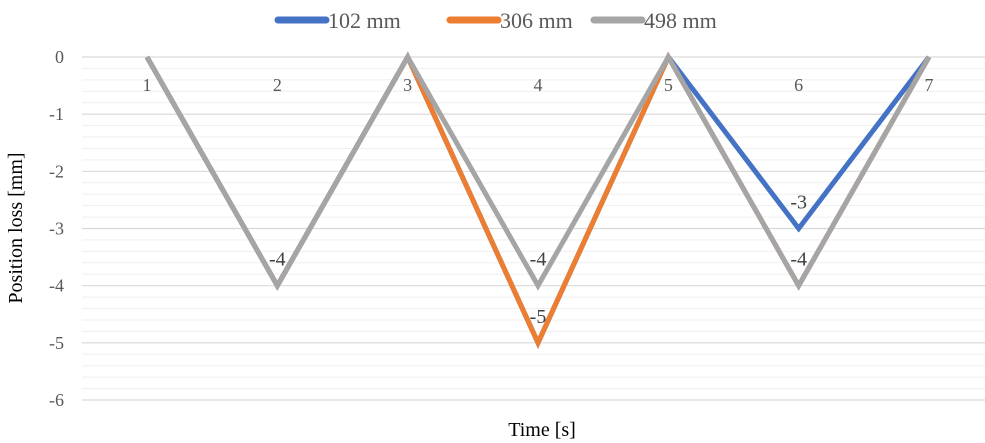  I want to click on legend: 102 mm 306 mm 498 mm, so click(495, 20).